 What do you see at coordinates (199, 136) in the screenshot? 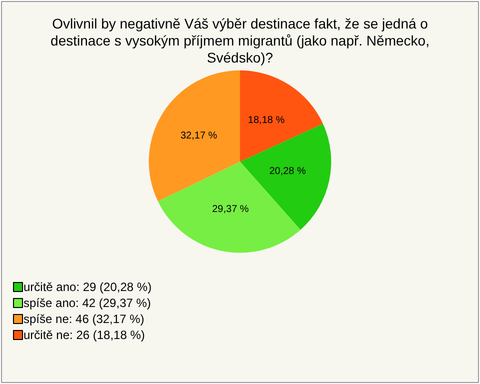
I see `data-label: 32,17 %` at bounding box center [199, 136].